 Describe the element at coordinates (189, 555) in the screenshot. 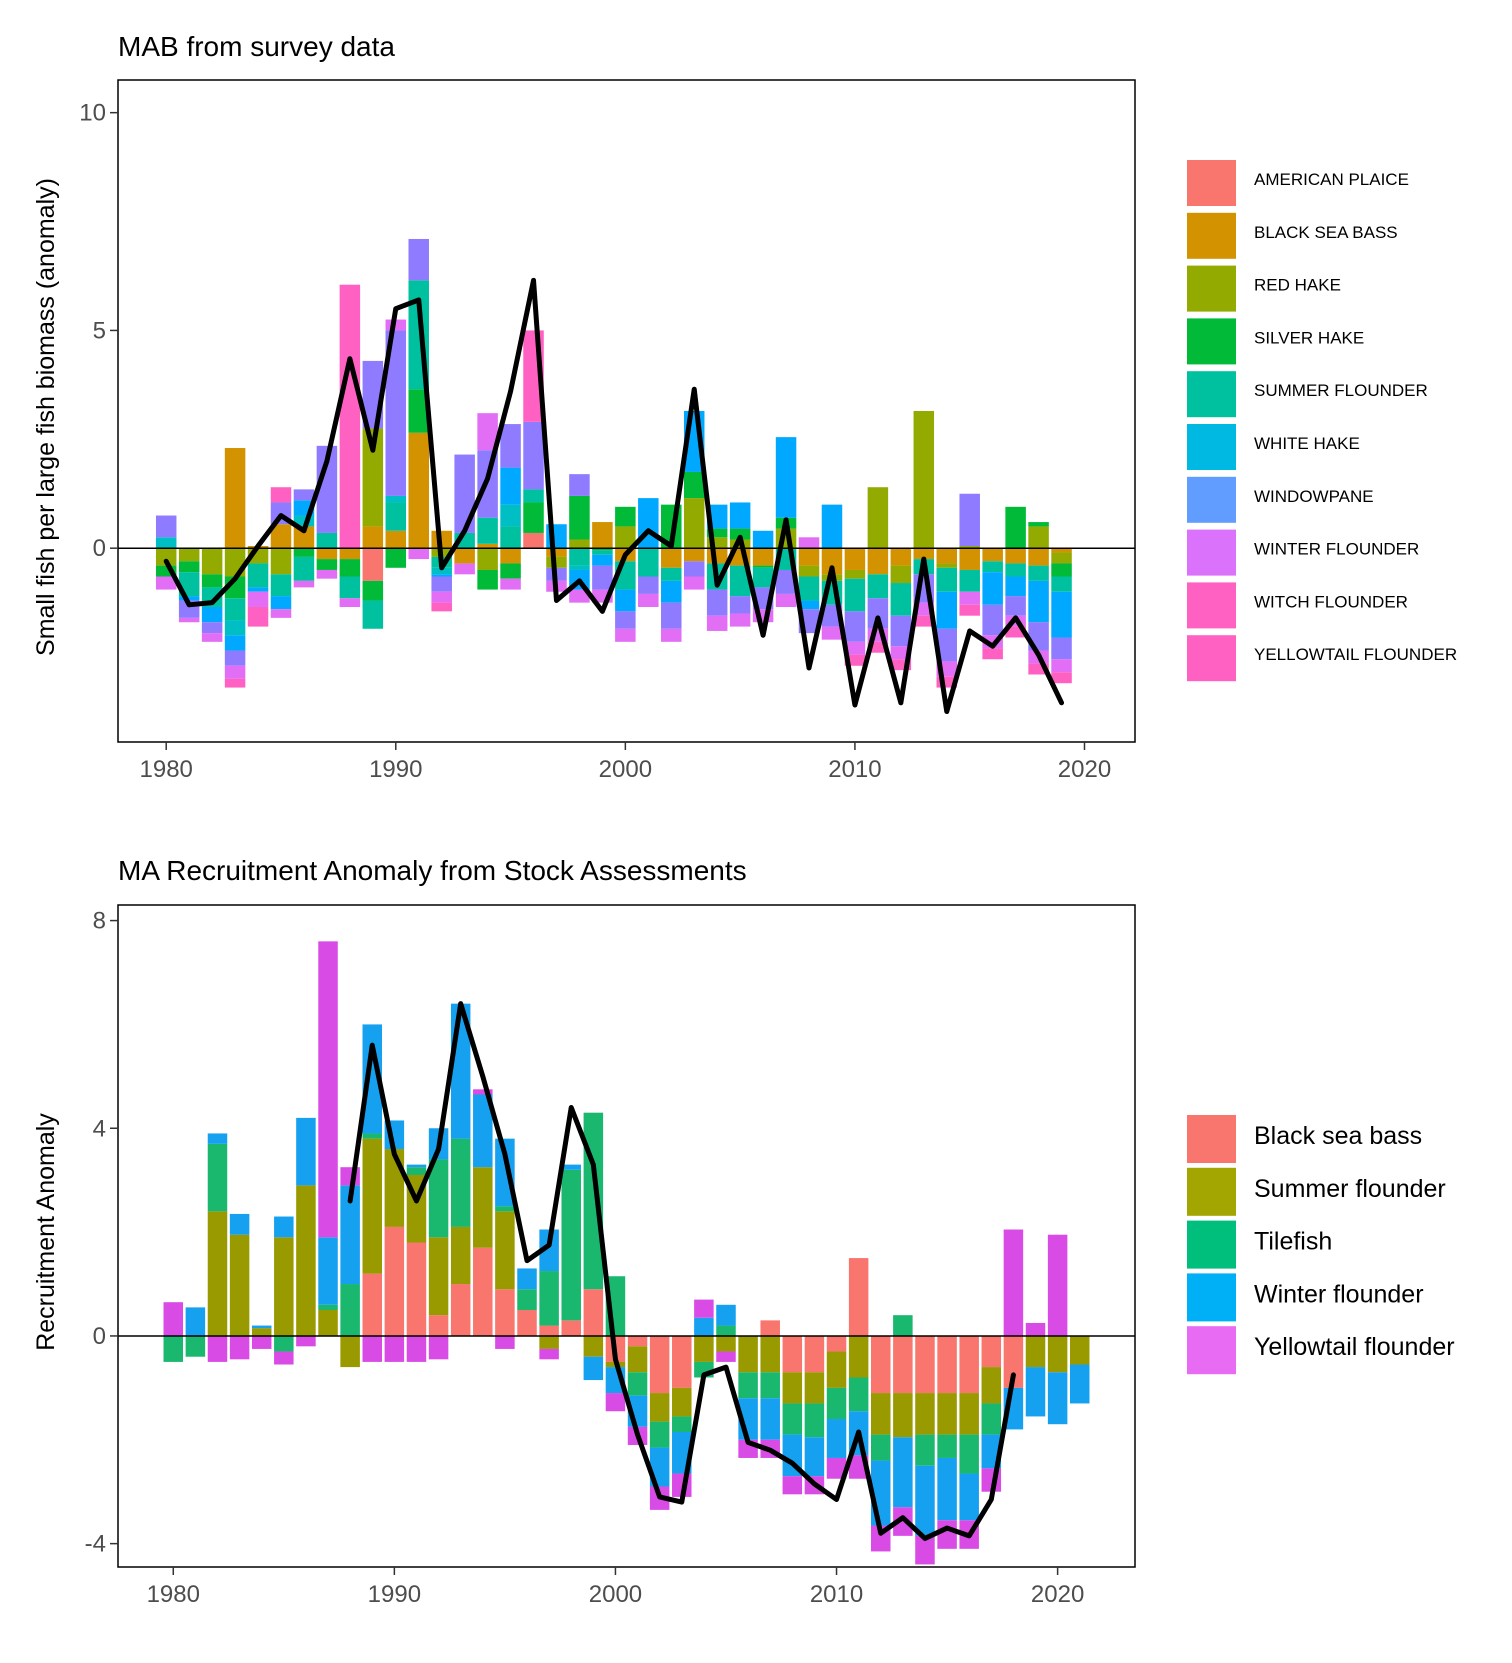

I see `bar-red-hake-1981` at that location.